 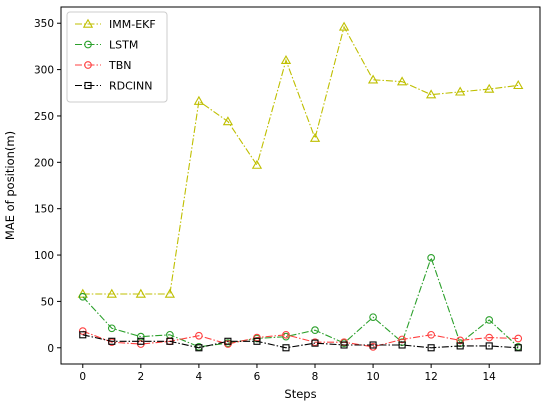 I want to click on legend-label-lstm: LSTM, so click(x=123, y=45).